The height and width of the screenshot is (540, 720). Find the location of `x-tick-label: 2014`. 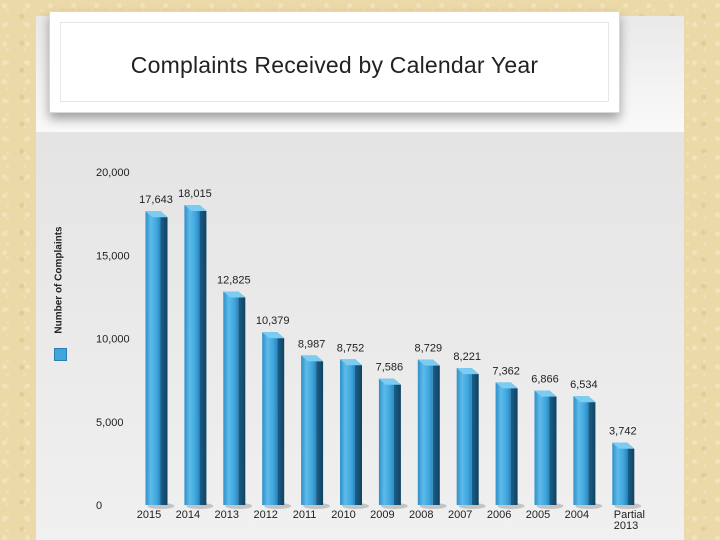

x-tick-label: 2014 is located at coordinates (188, 515).